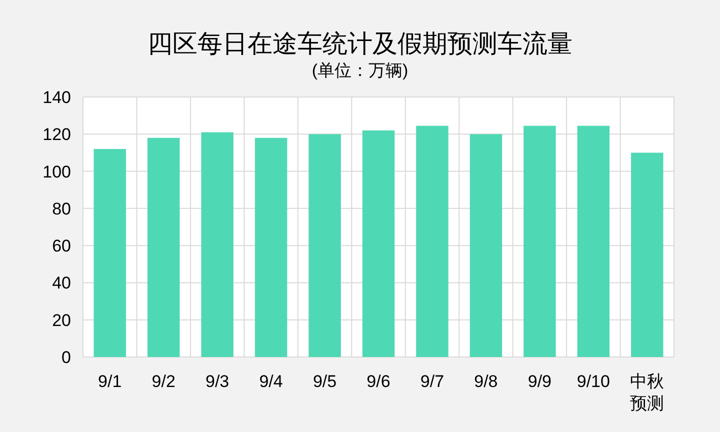 This screenshot has height=432, width=720. Describe the element at coordinates (324, 381) in the screenshot. I see `x-tick-label: 9/5` at that location.